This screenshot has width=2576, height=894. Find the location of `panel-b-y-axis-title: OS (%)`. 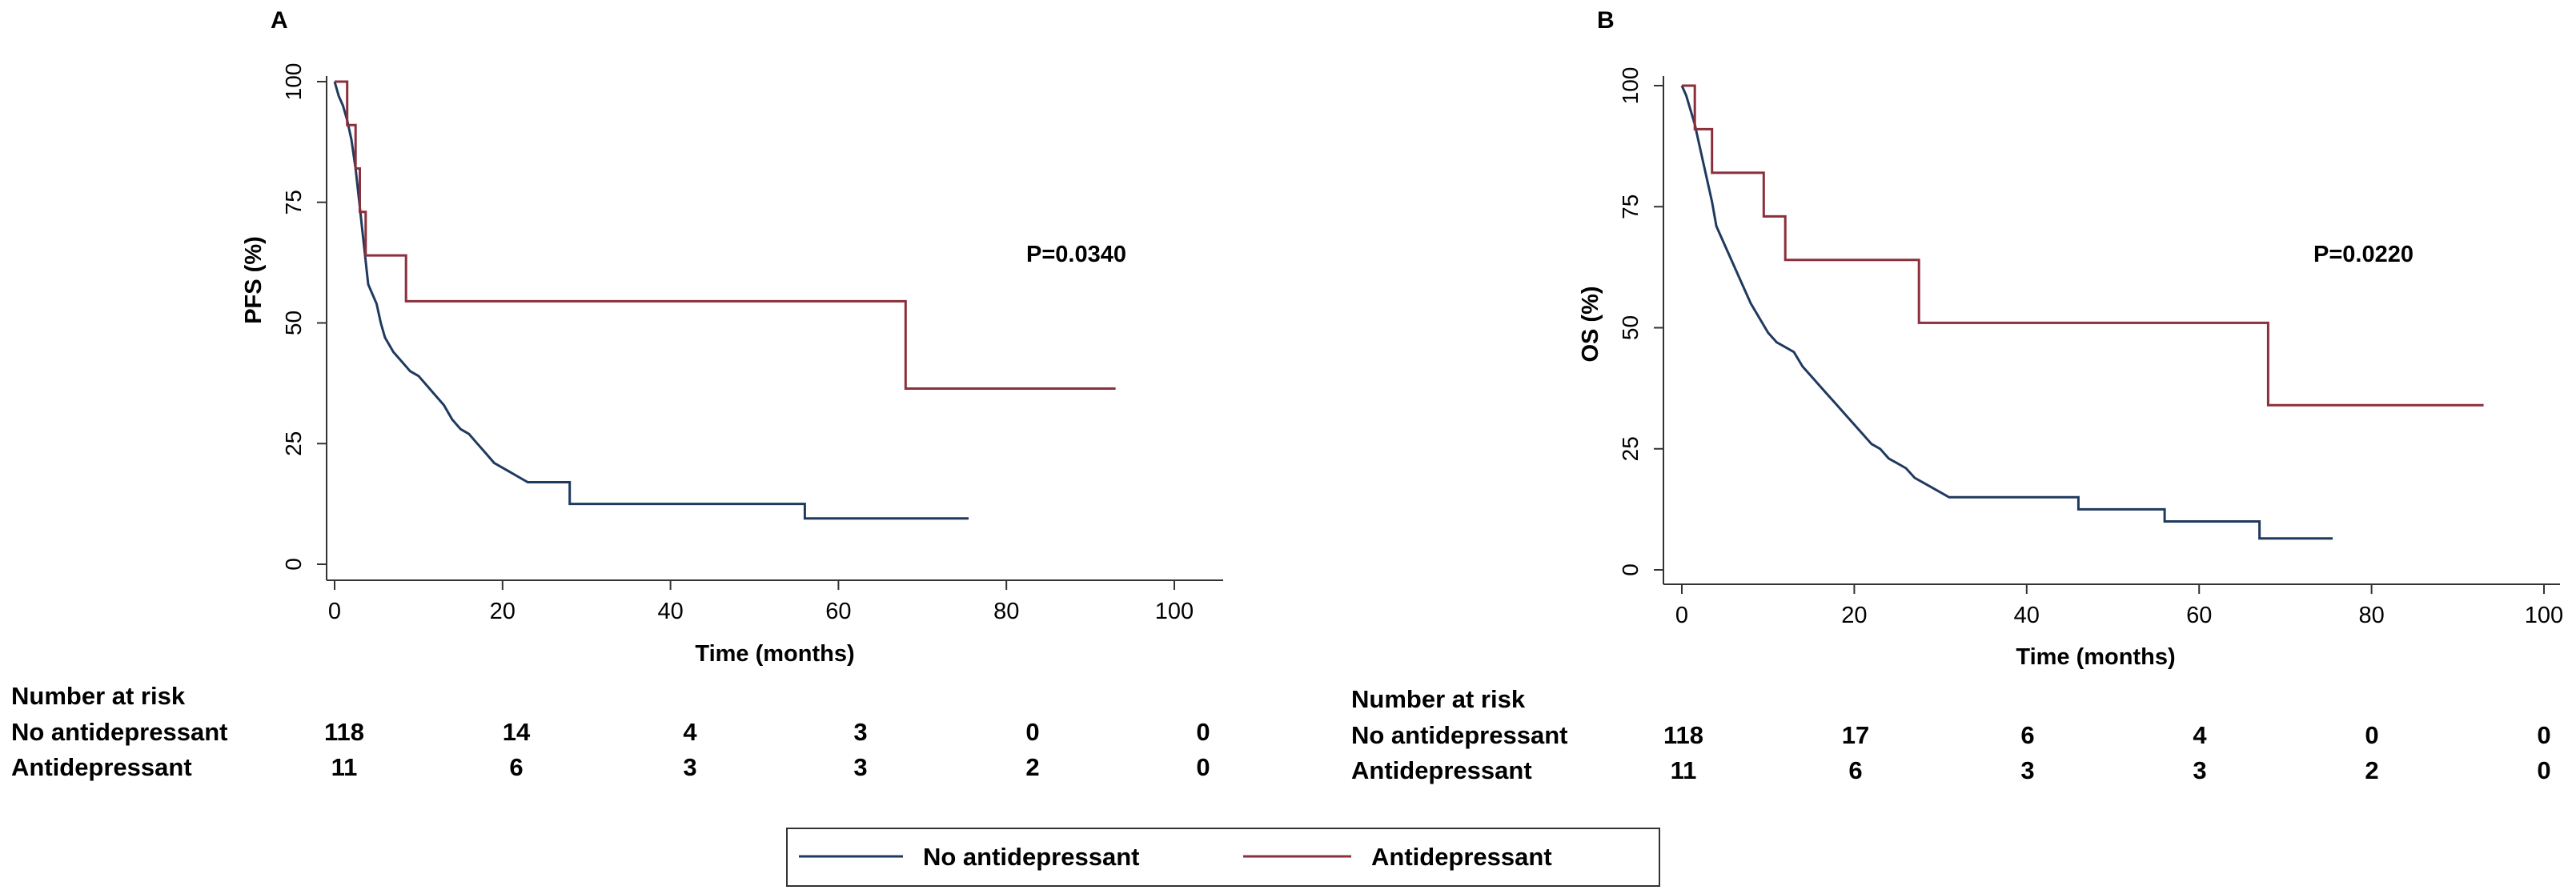

panel-b-y-axis-title: OS (%) is located at coordinates (1591, 324).